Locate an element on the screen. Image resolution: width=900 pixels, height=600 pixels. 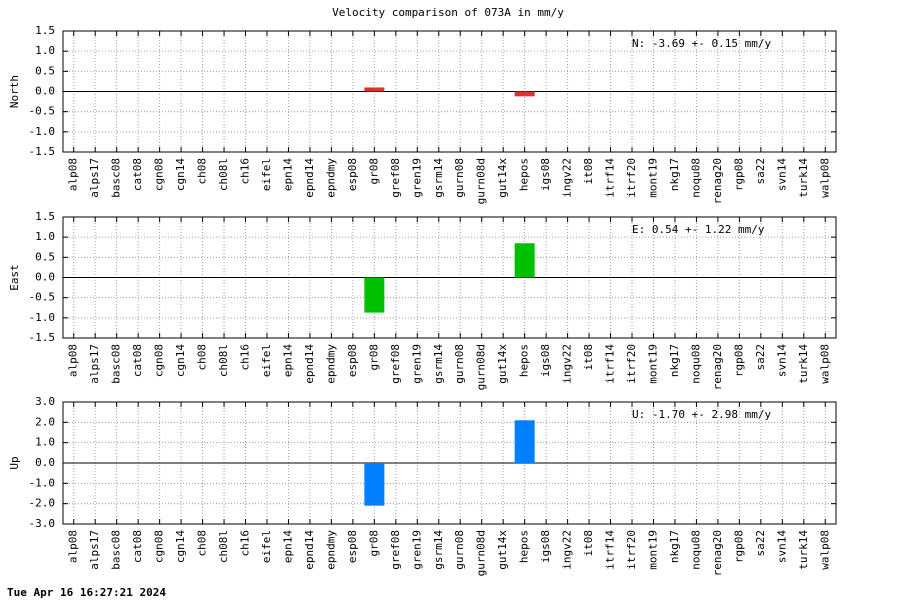
y-axis-label: Up is located at coordinates (14, 462).